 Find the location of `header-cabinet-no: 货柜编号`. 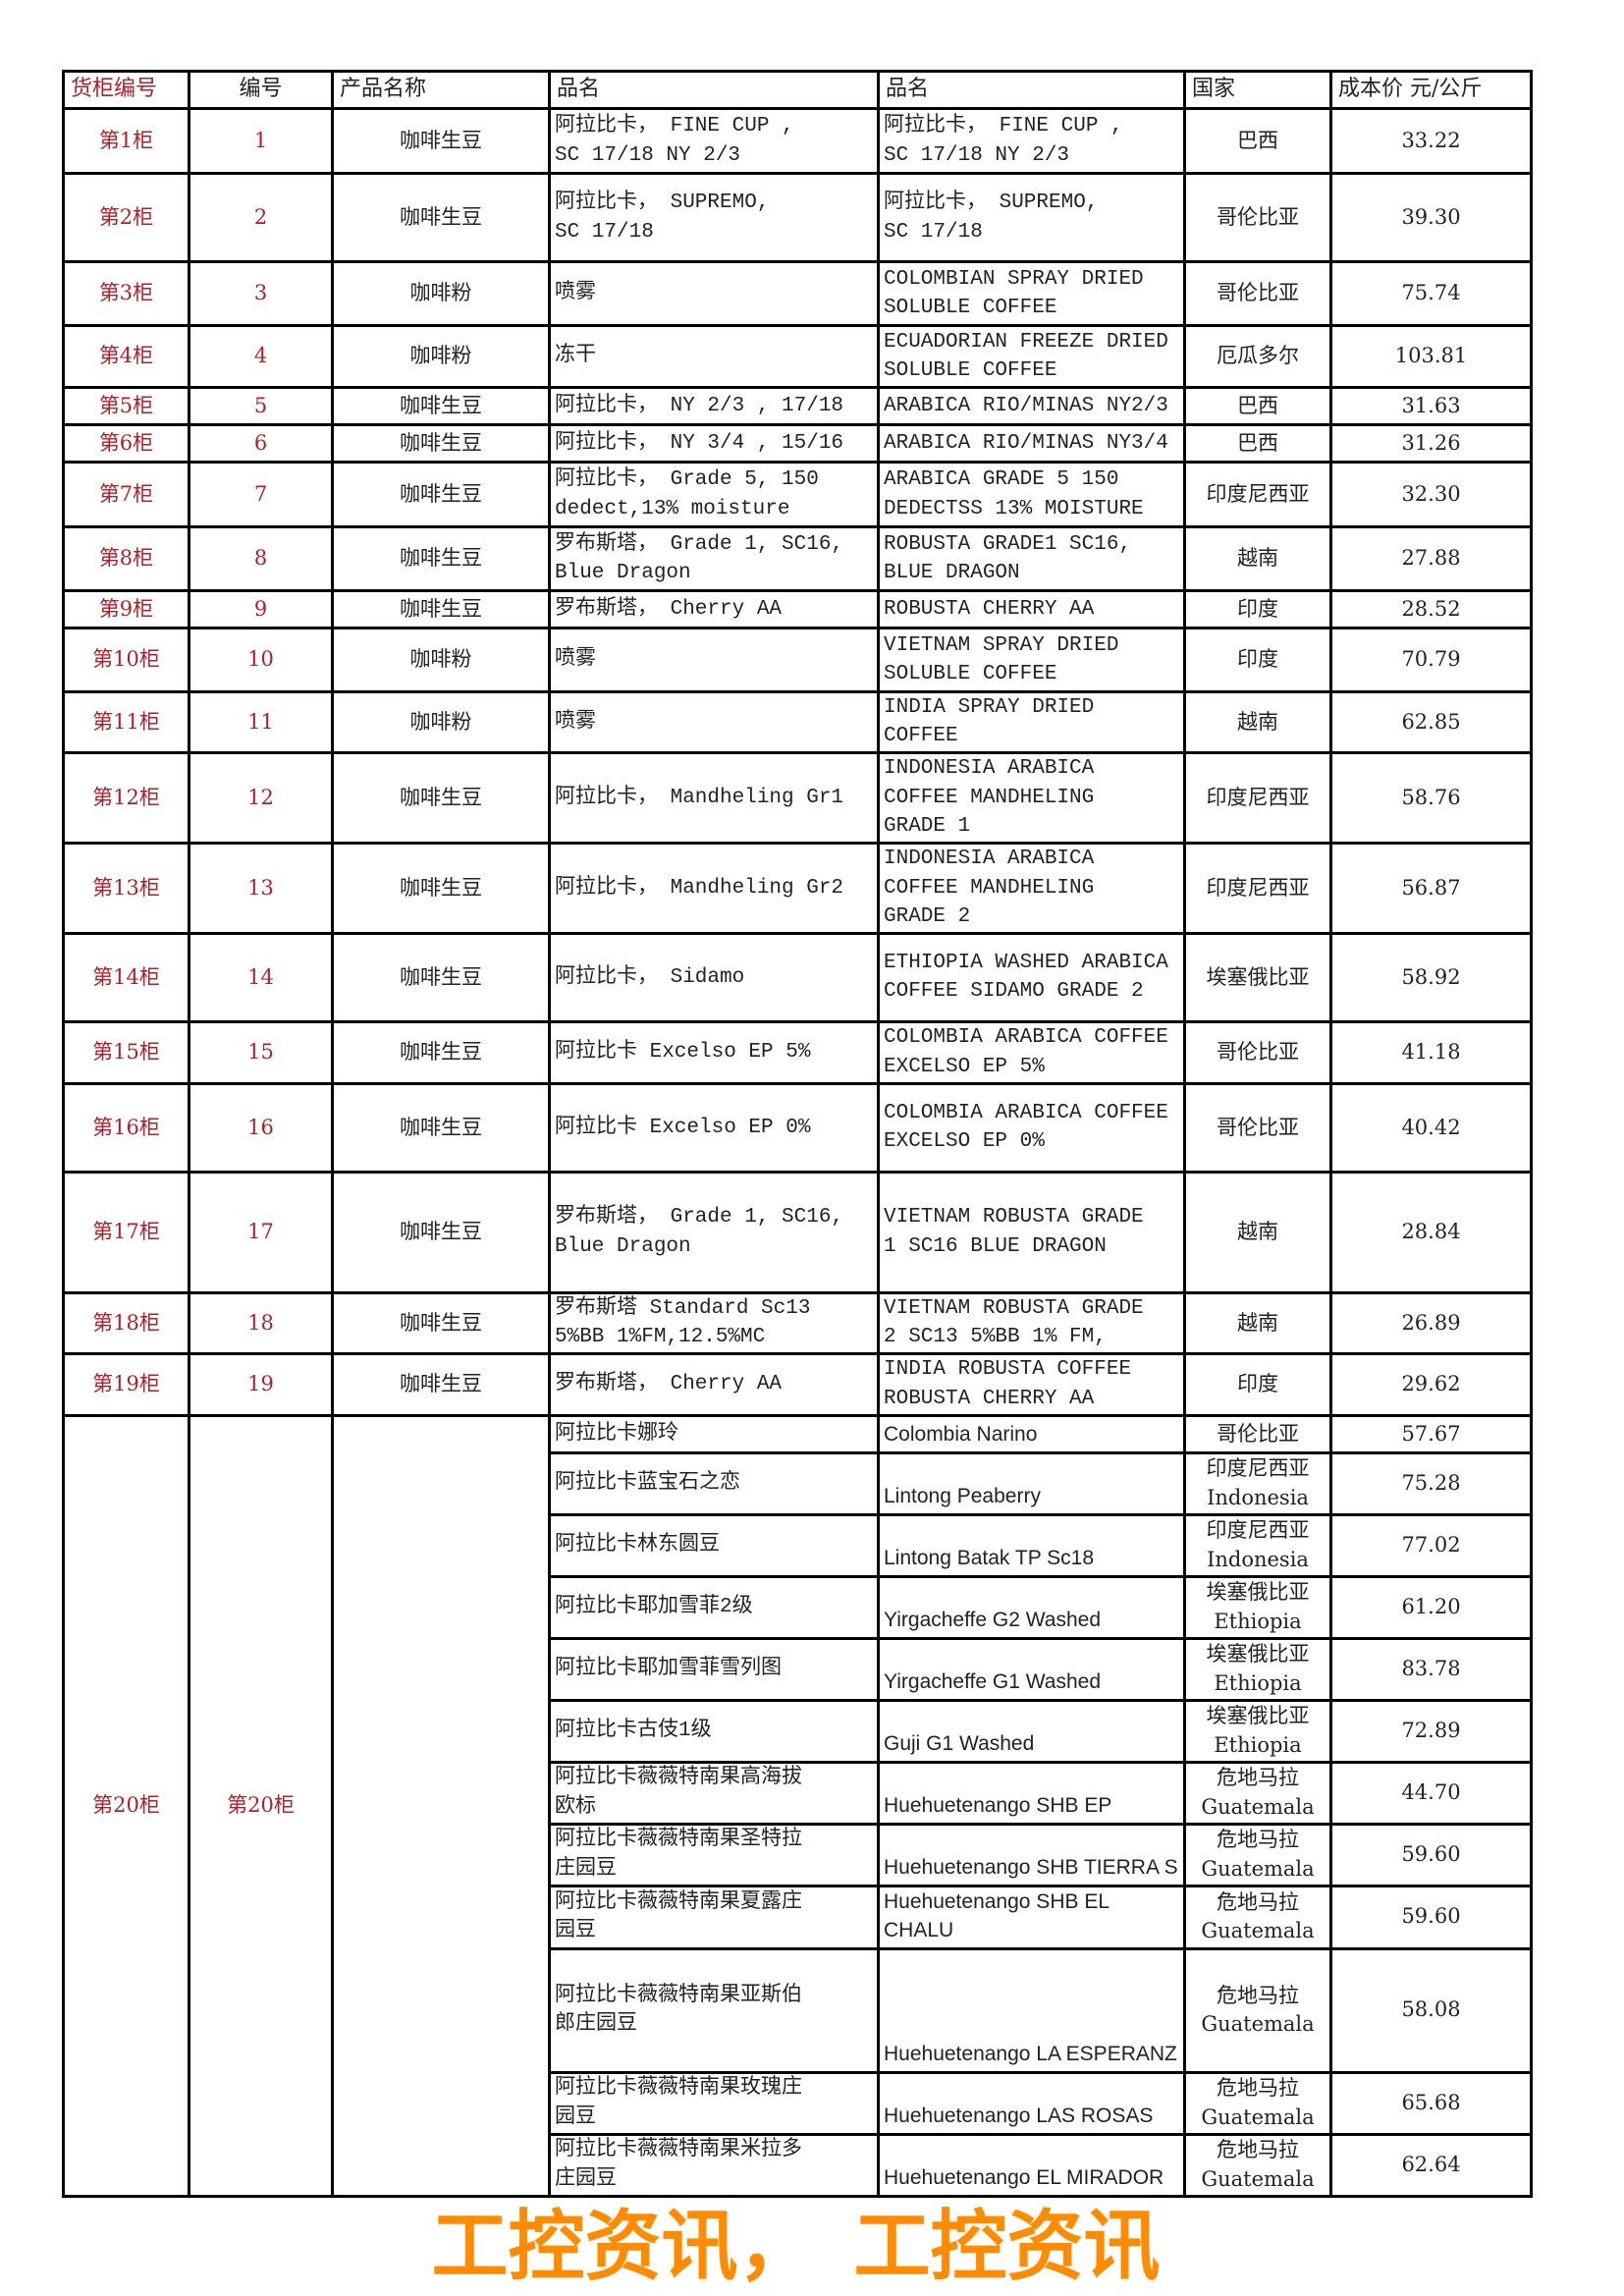

header-cabinet-no: 货柜编号 is located at coordinates (126, 90).